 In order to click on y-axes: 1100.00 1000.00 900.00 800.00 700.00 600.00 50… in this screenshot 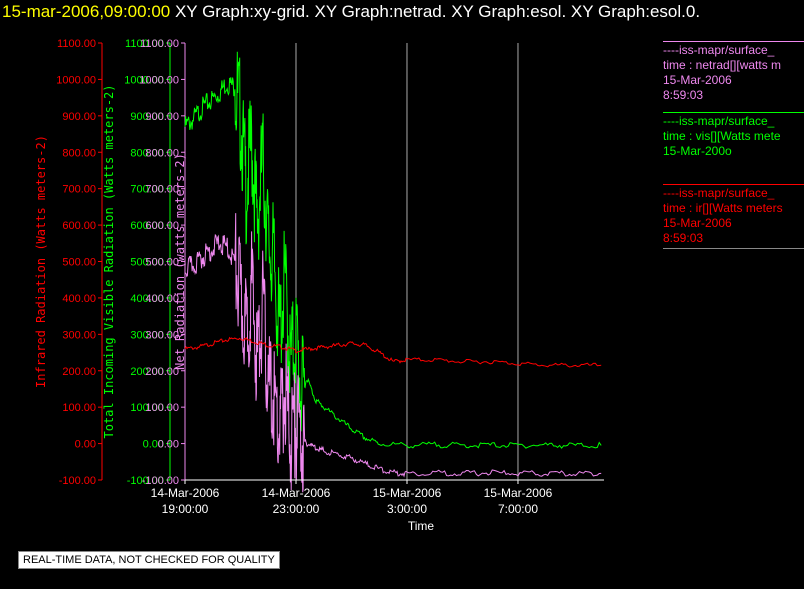, I will do `click(110, 262)`.